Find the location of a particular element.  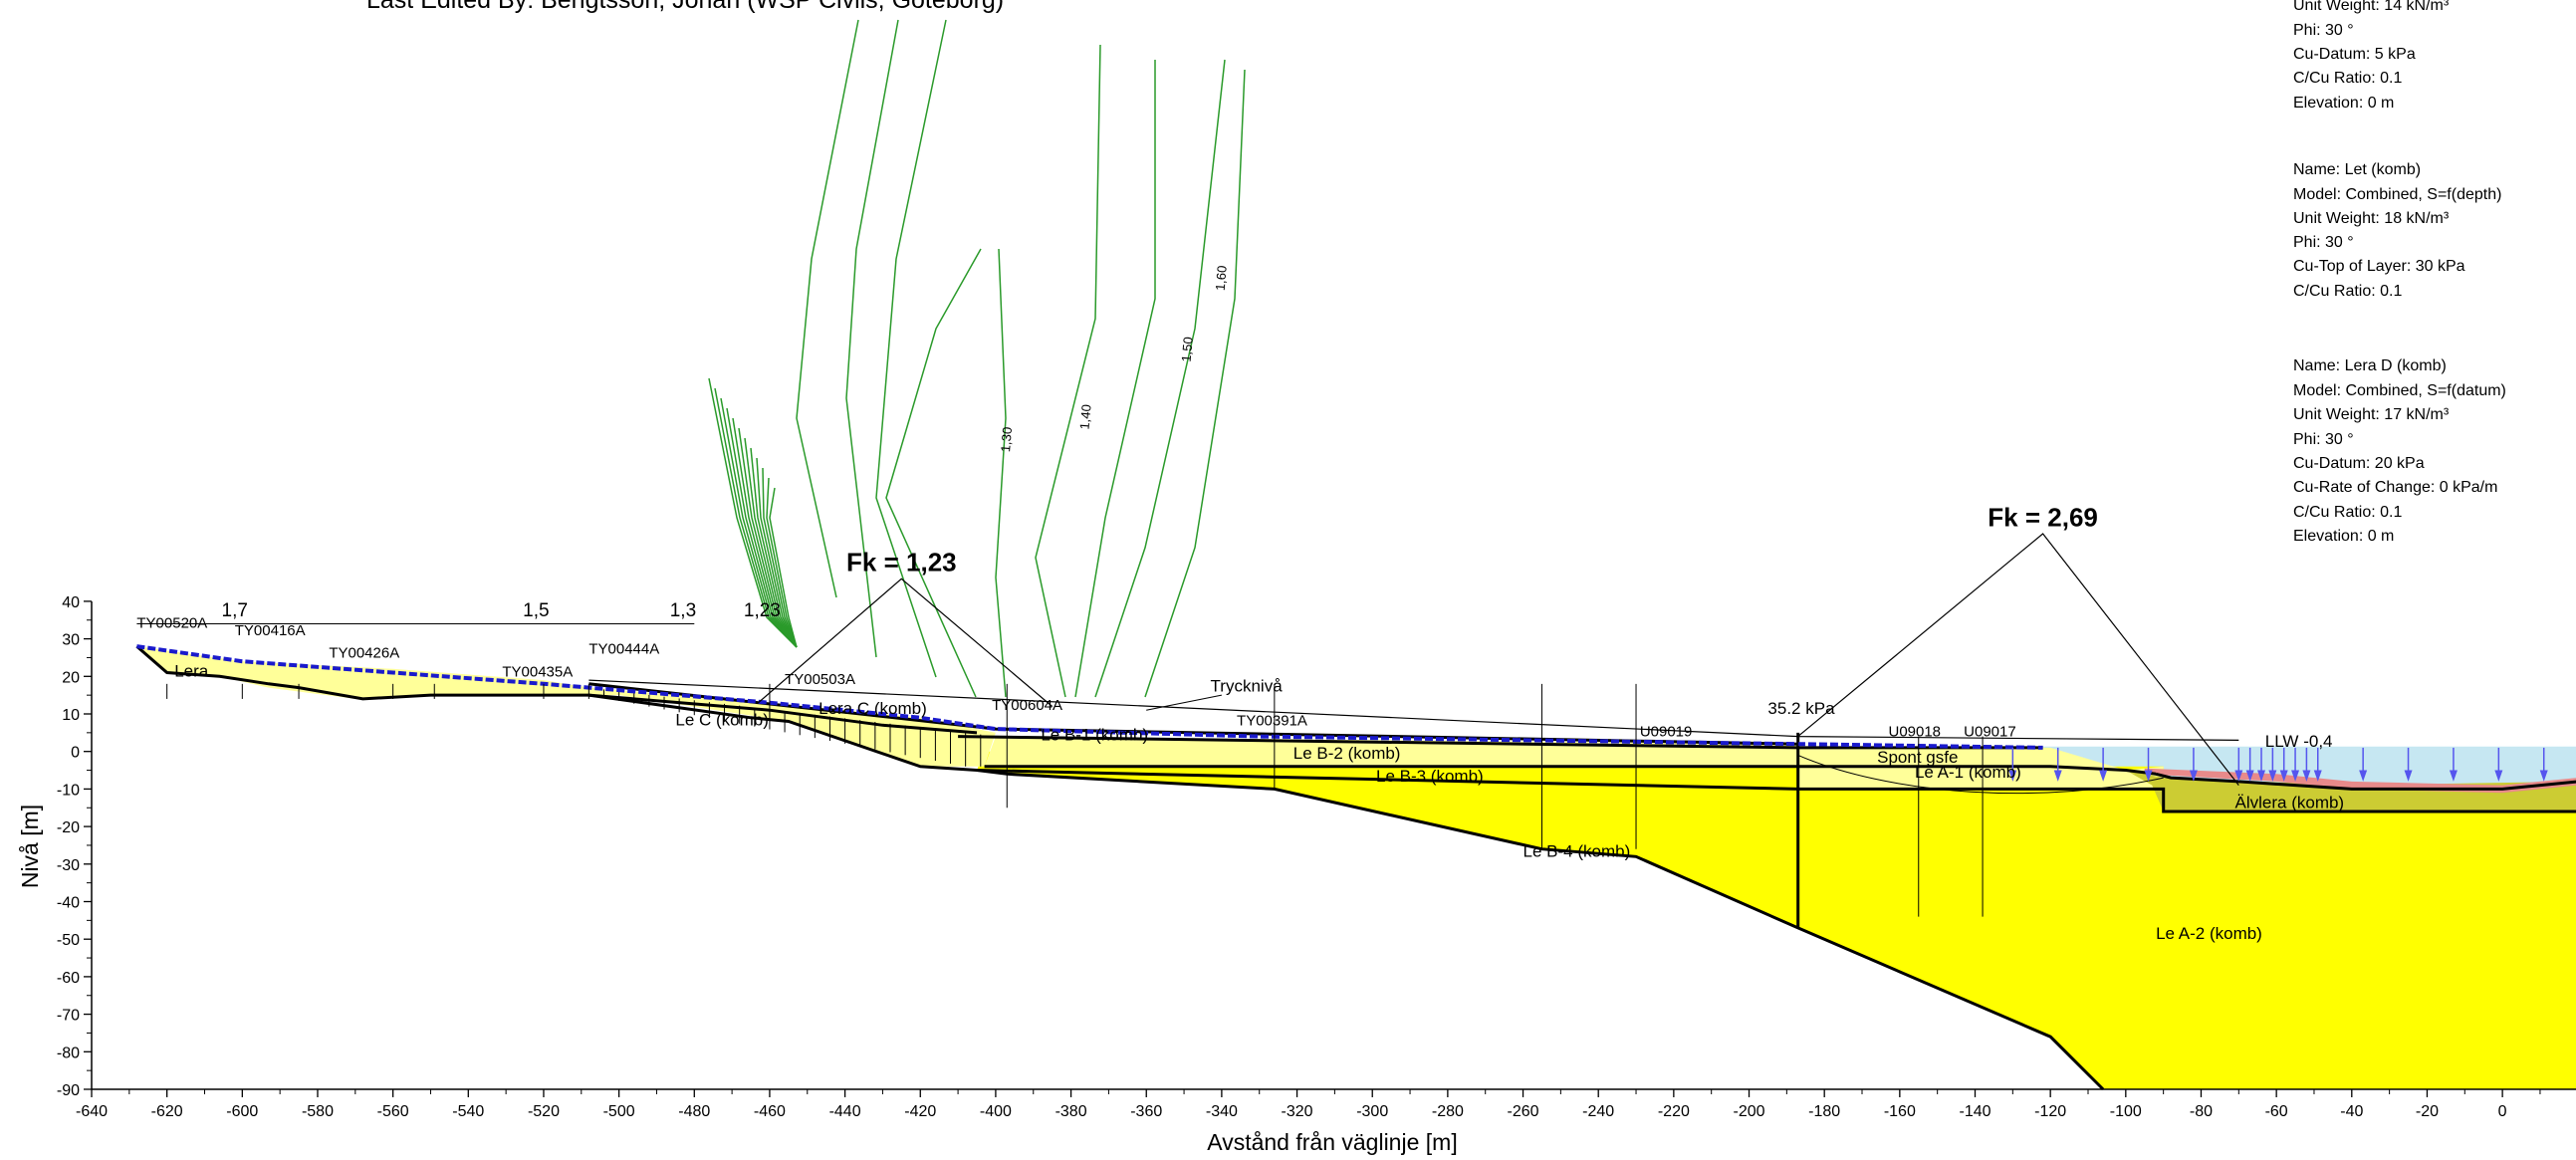

layer-label: Le C (komb) is located at coordinates (722, 720).